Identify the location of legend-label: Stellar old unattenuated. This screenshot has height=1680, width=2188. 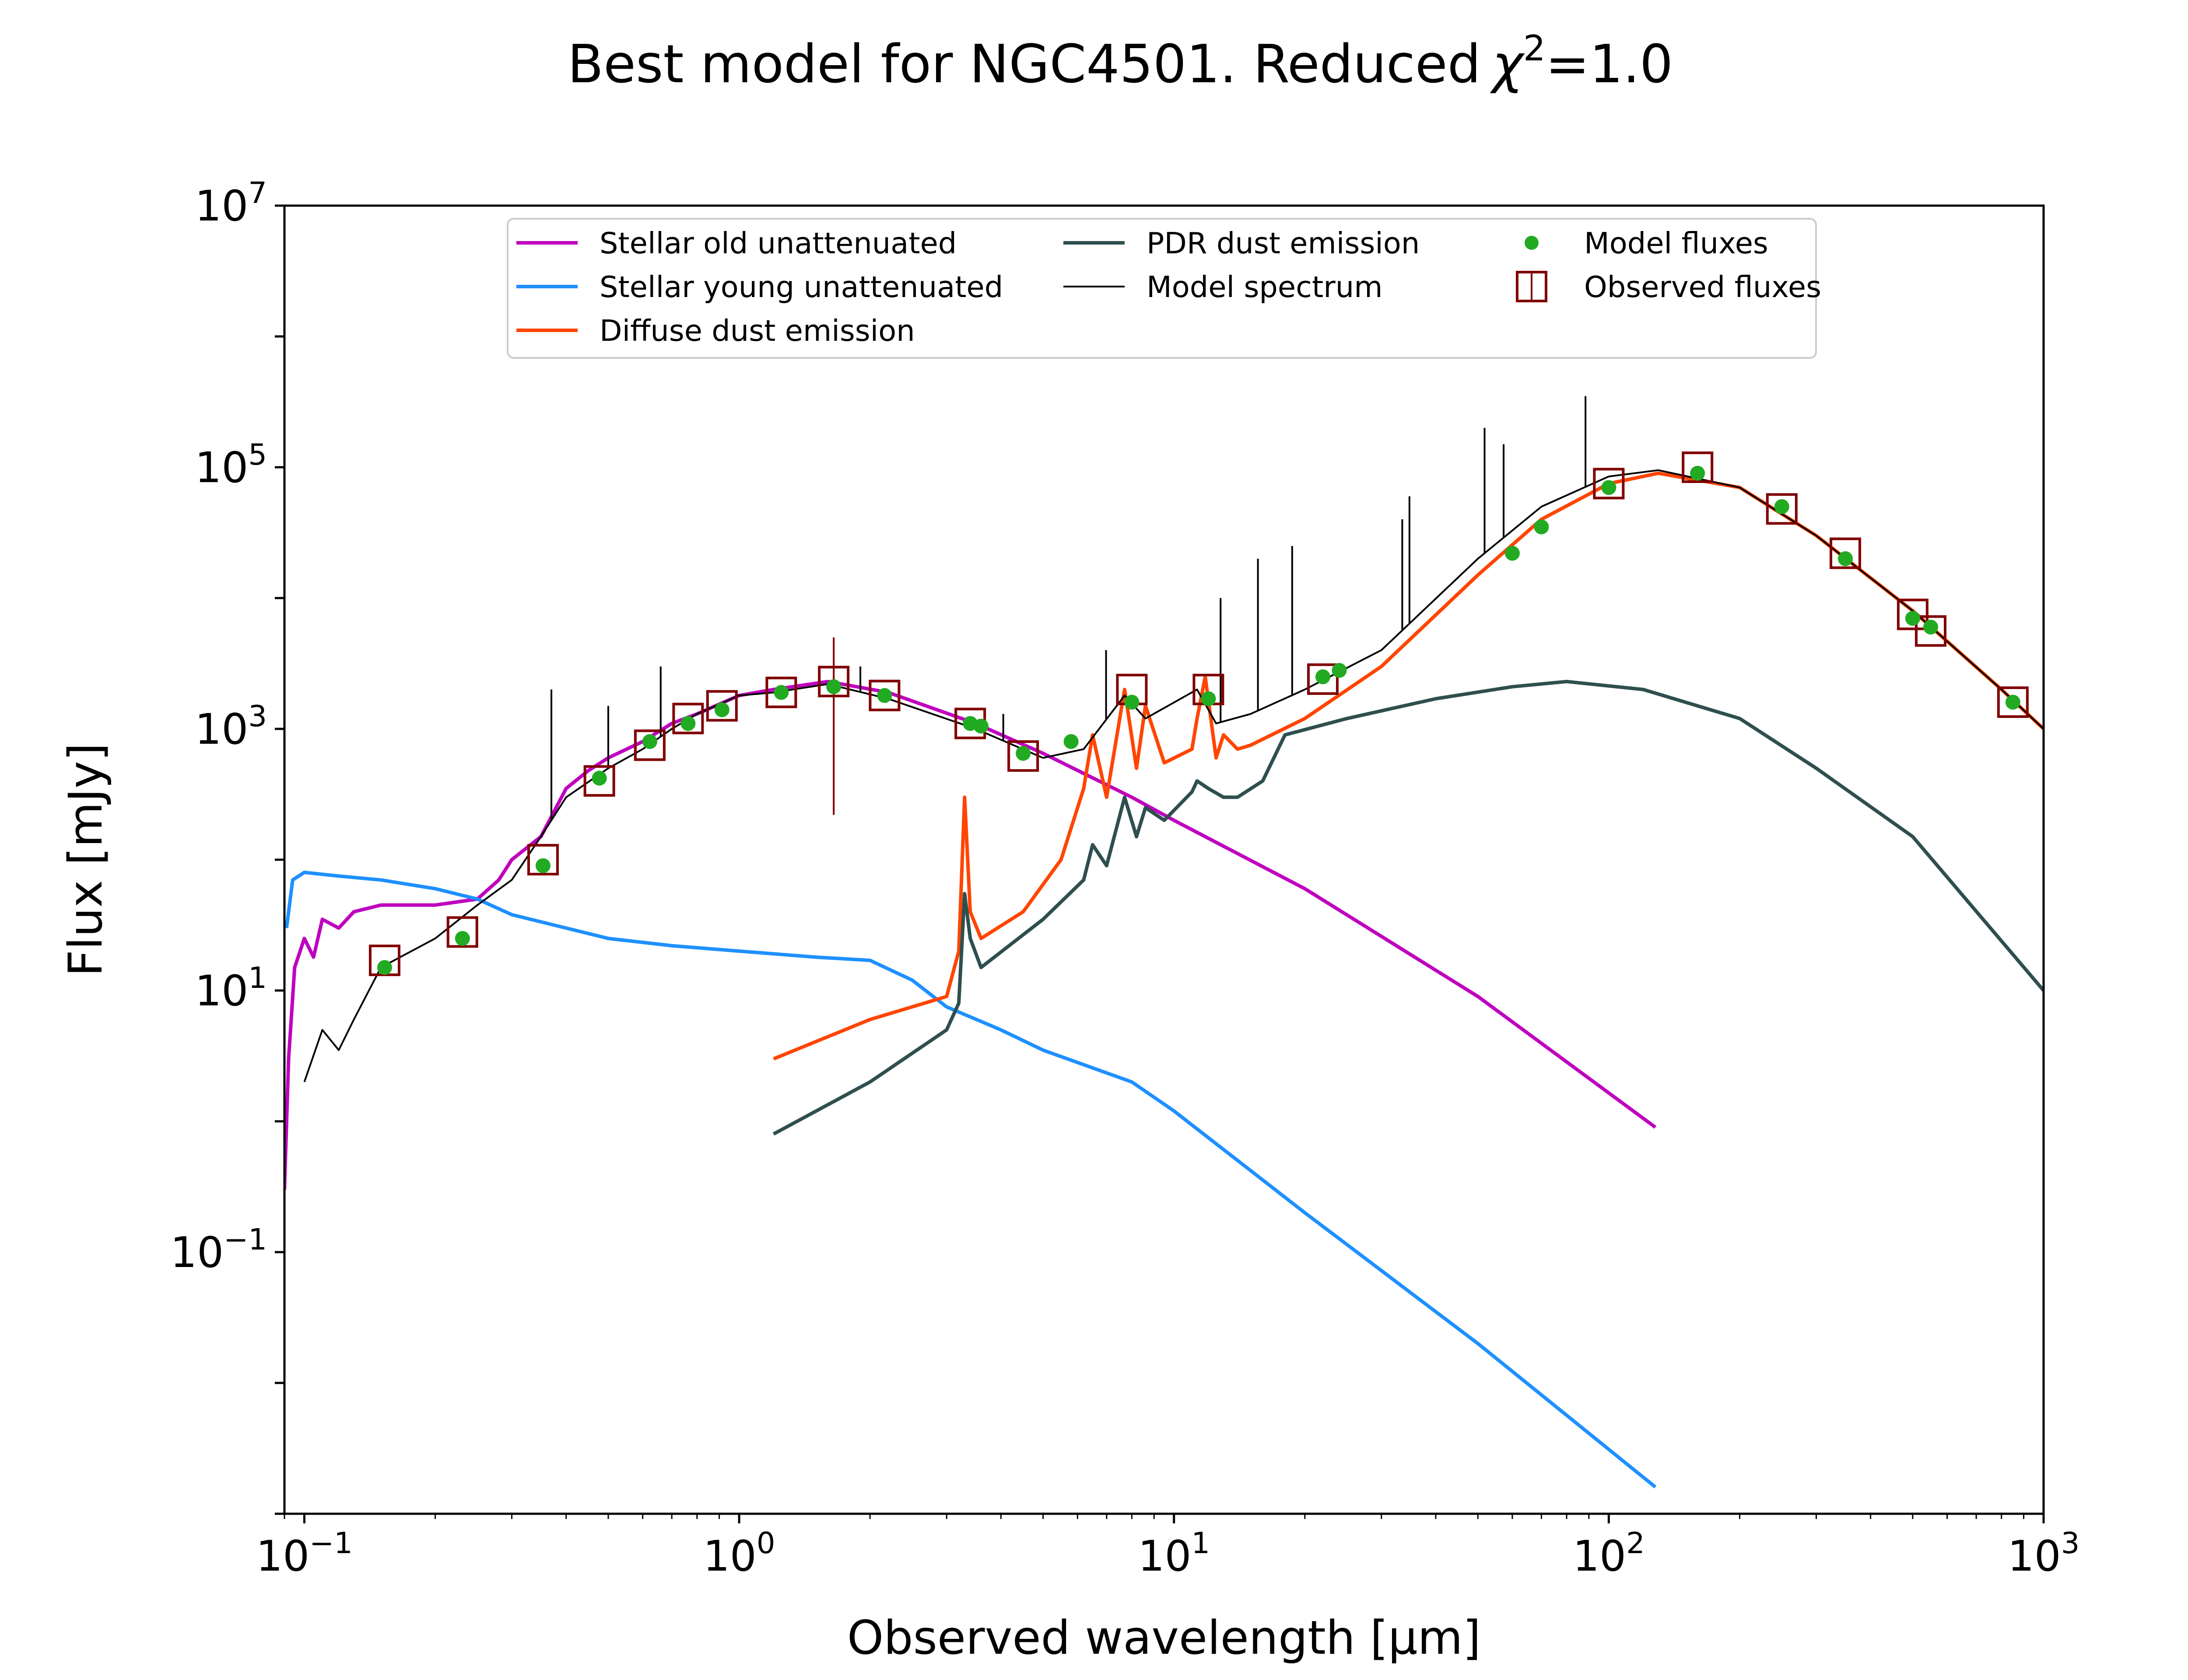
(778, 243).